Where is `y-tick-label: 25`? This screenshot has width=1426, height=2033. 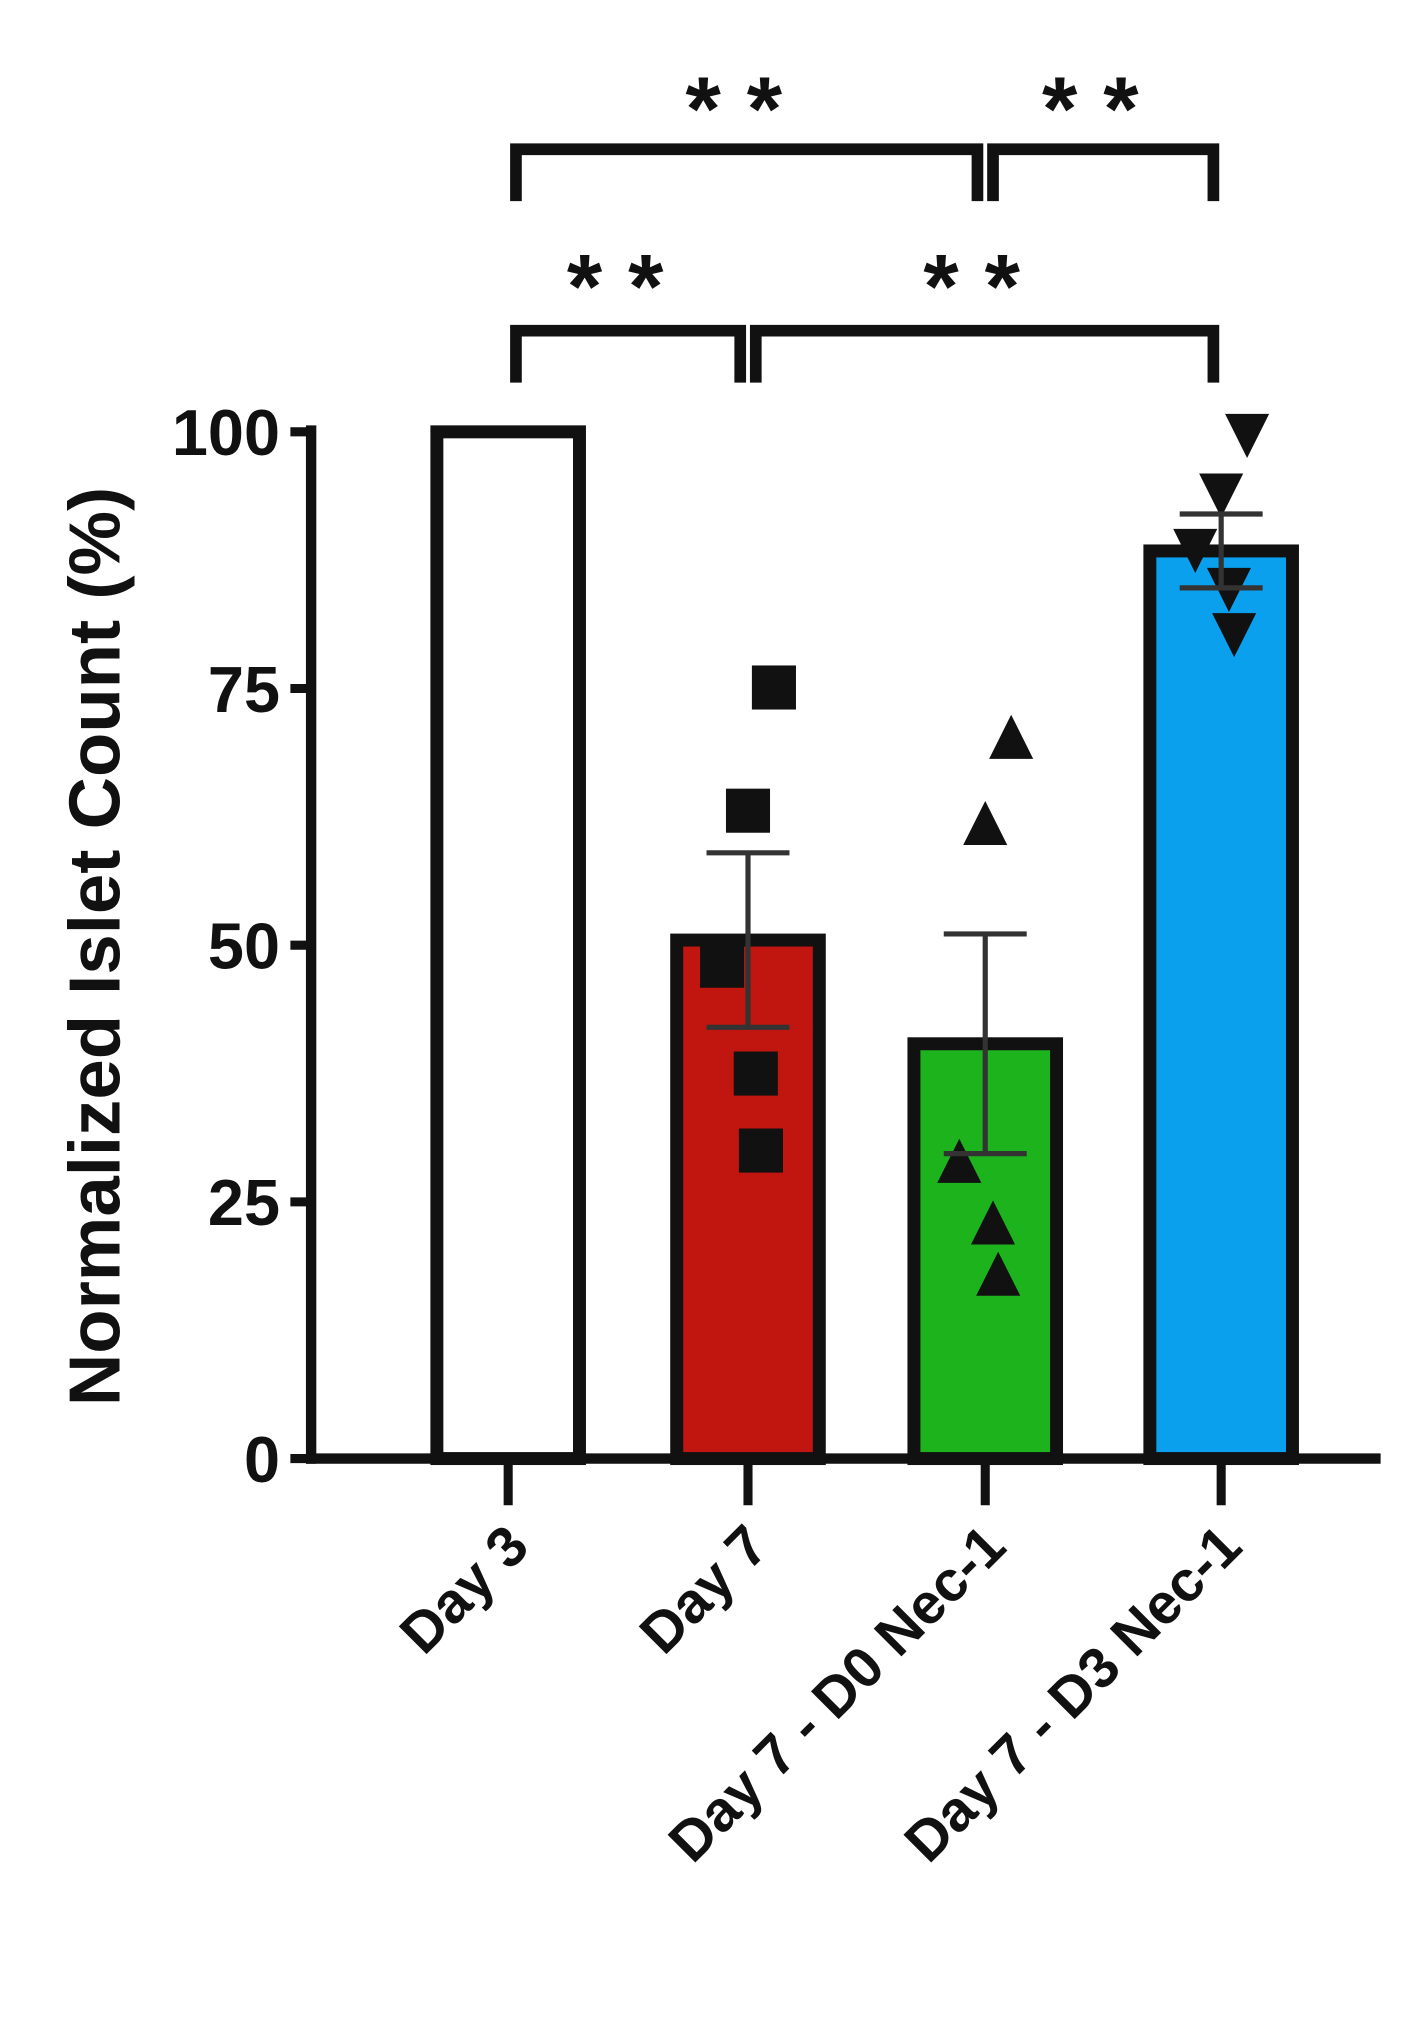 y-tick-label: 25 is located at coordinates (244, 1202).